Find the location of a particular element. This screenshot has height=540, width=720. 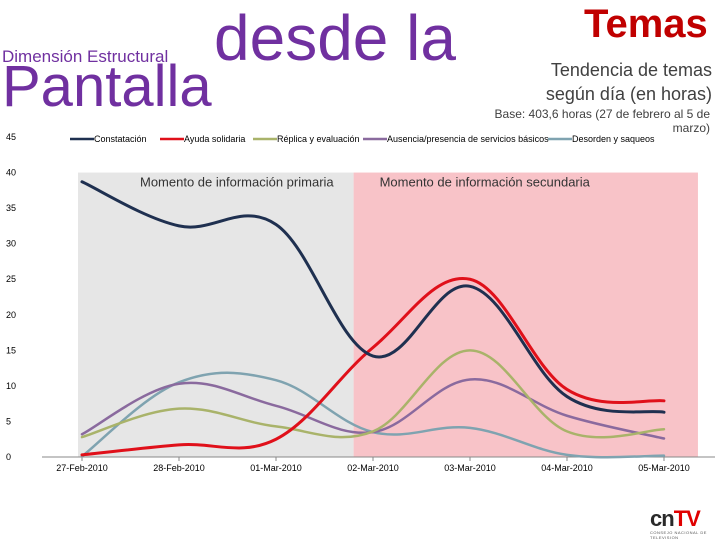

page-title-part-1: desde la is located at coordinates (335, 38).